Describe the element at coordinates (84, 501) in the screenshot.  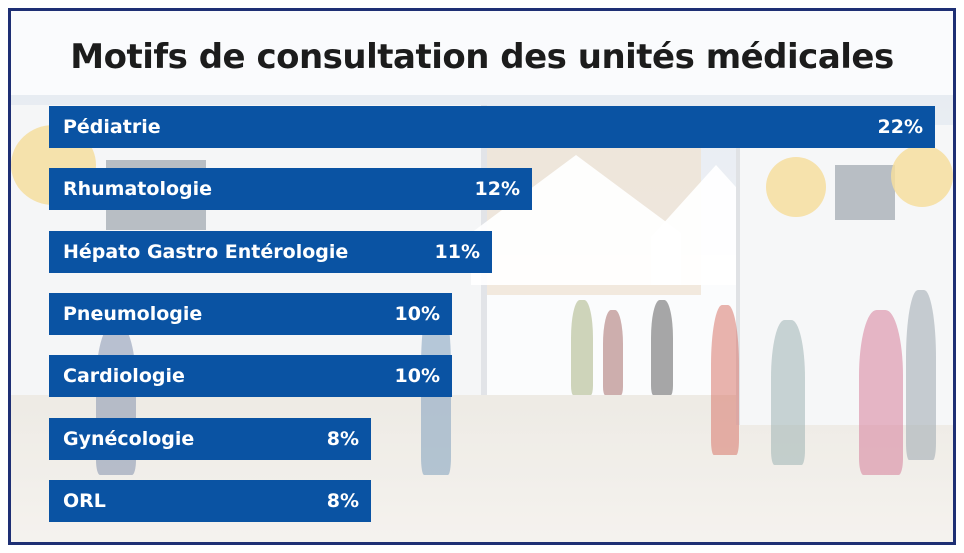
I see `bar-label: ORL` at that location.